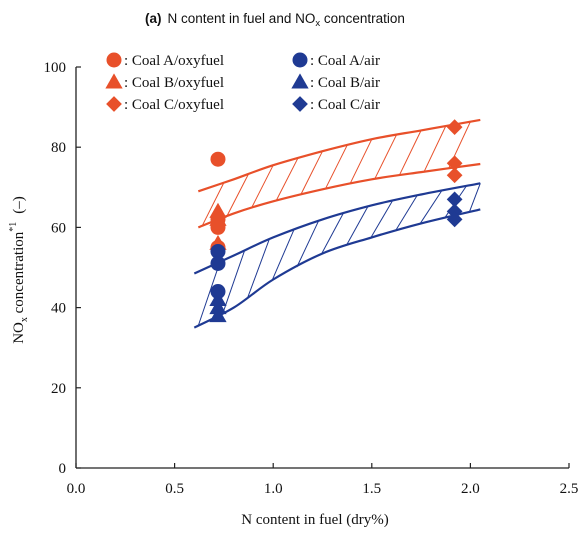 Image resolution: width=582 pixels, height=533 pixels. What do you see at coordinates (174, 61) in the screenshot?
I see `legend-label: : Coal A/oxyfuel` at bounding box center [174, 61].